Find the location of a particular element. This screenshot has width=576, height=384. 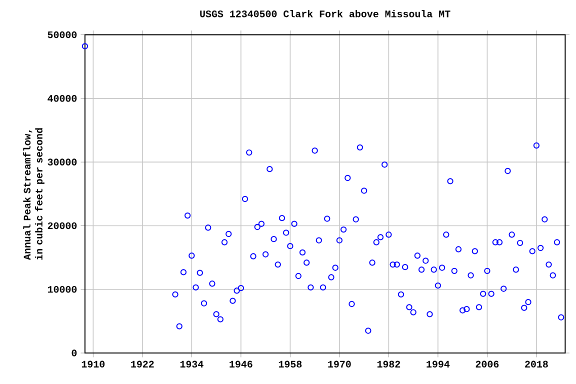

x-tick-label: 1958 is located at coordinates (290, 364).